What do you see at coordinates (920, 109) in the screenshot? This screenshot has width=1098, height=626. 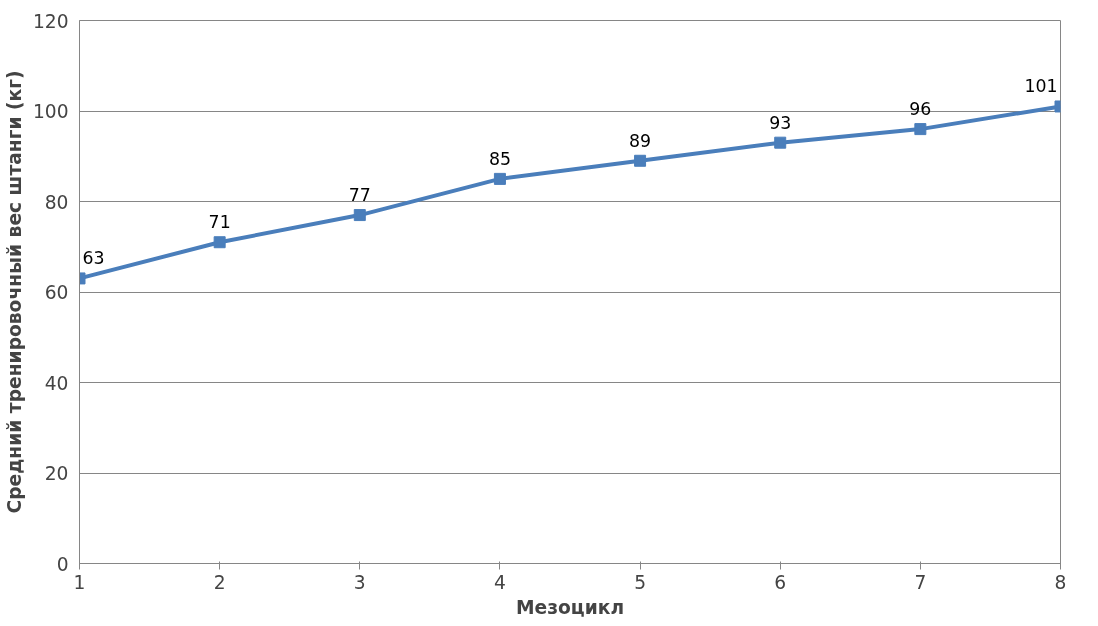 I see `data-label: 96` at bounding box center [920, 109].